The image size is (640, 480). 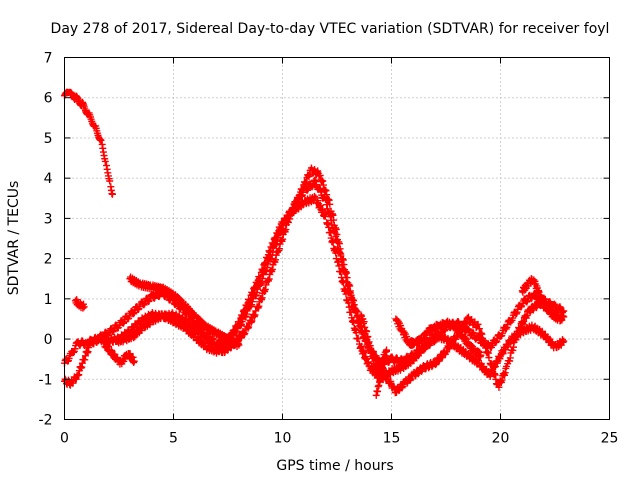 I want to click on y-tick-label: 1, so click(x=48, y=300).